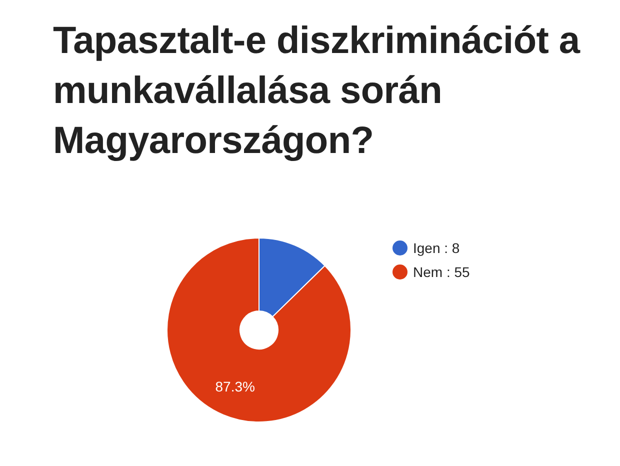 The image size is (620, 466). I want to click on legend-label: Igen : 8, so click(436, 248).